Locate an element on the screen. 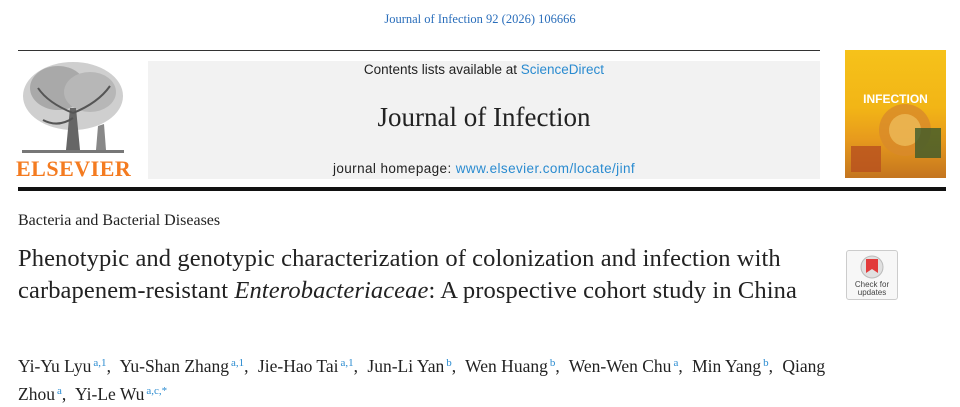 The height and width of the screenshot is (407, 960). author: Yi-Le Wu a,c,* is located at coordinates (121, 394).